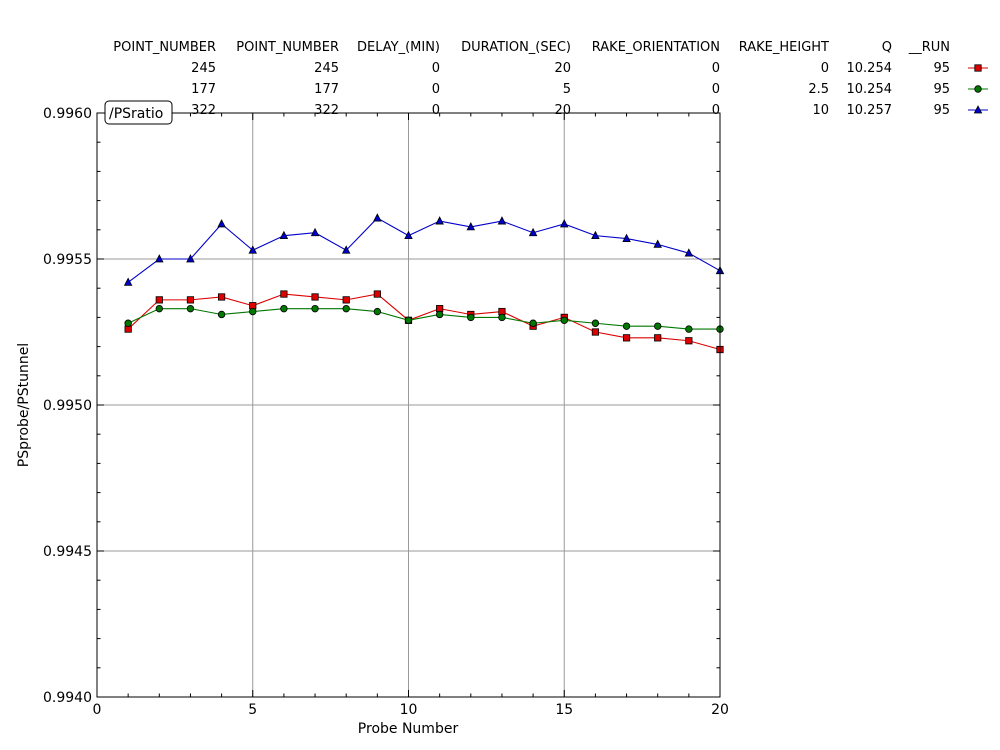  Describe the element at coordinates (67, 114) in the screenshot. I see `y-tick-label: 0.9960` at that location.